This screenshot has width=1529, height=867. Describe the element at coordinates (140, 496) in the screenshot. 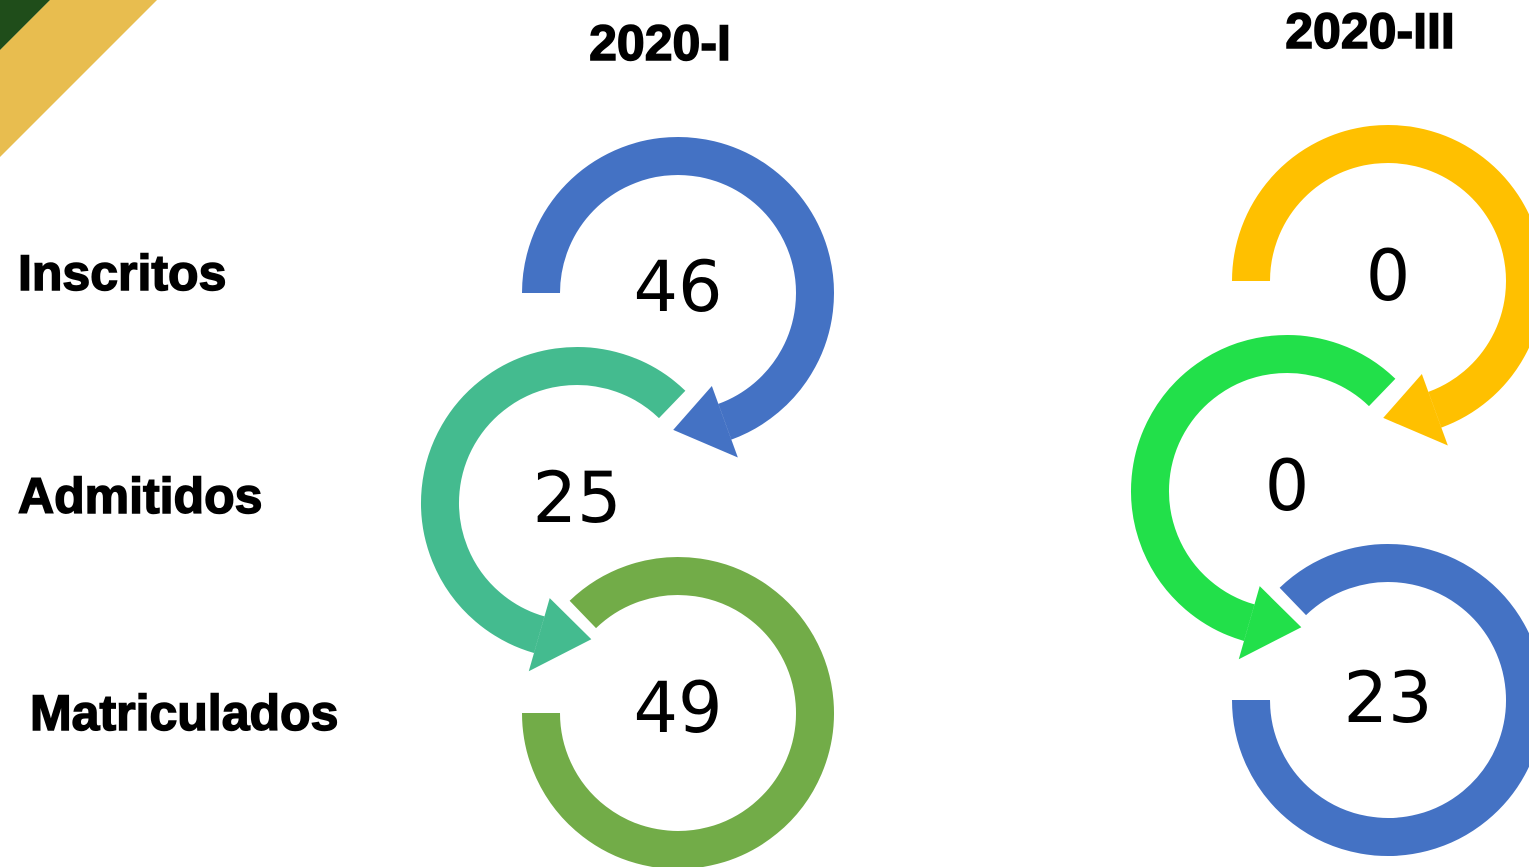

I see `row-label: Admitidos` at that location.